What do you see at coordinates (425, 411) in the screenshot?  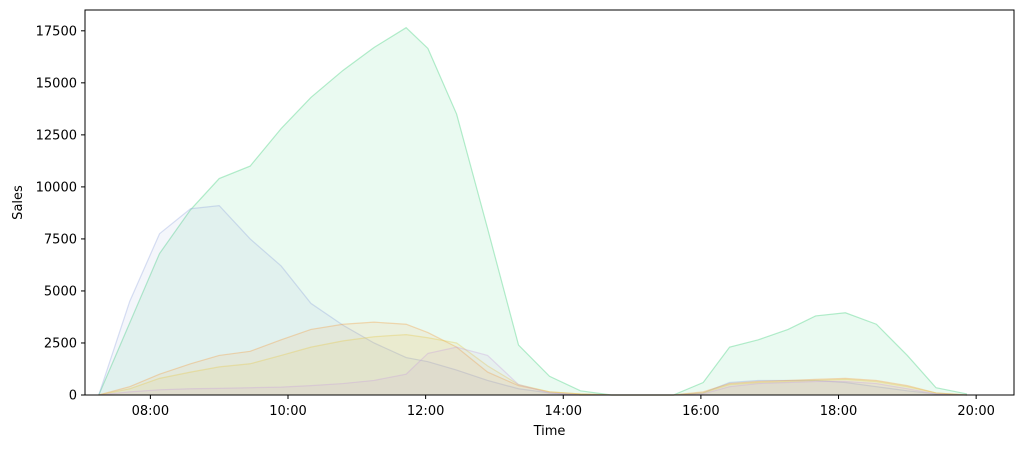 I see `x-tick-label: 12:00` at bounding box center [425, 411].